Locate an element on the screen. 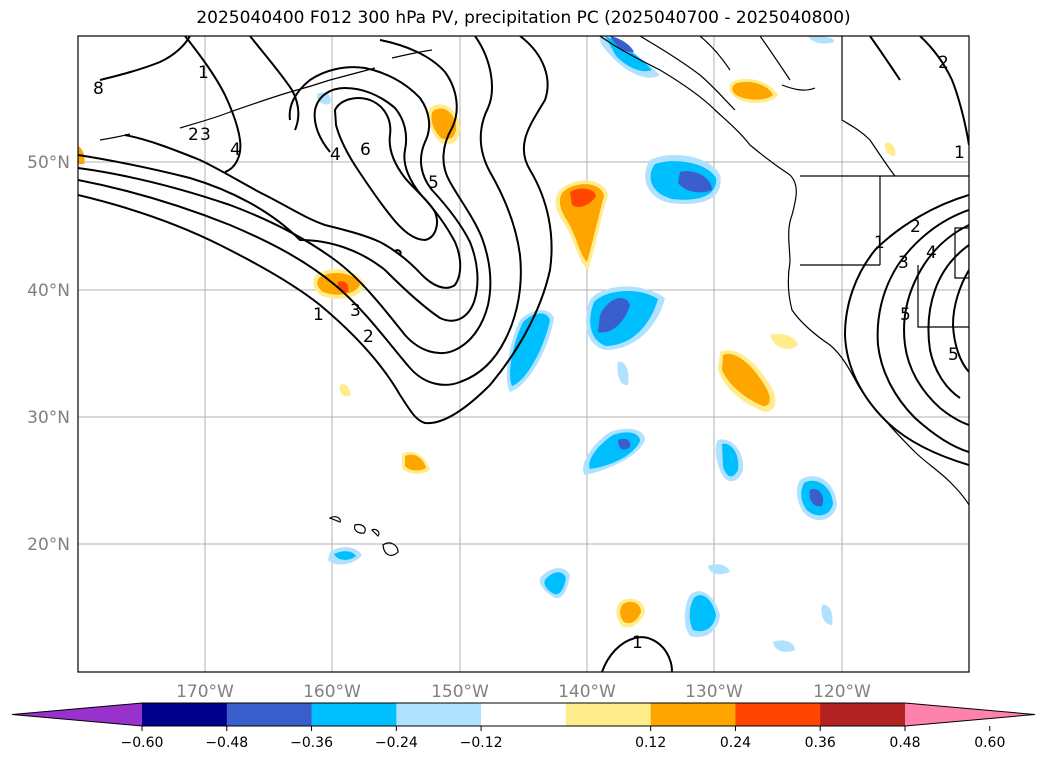 The image size is (1047, 765). lat-label: 20°N is located at coordinates (48, 545).